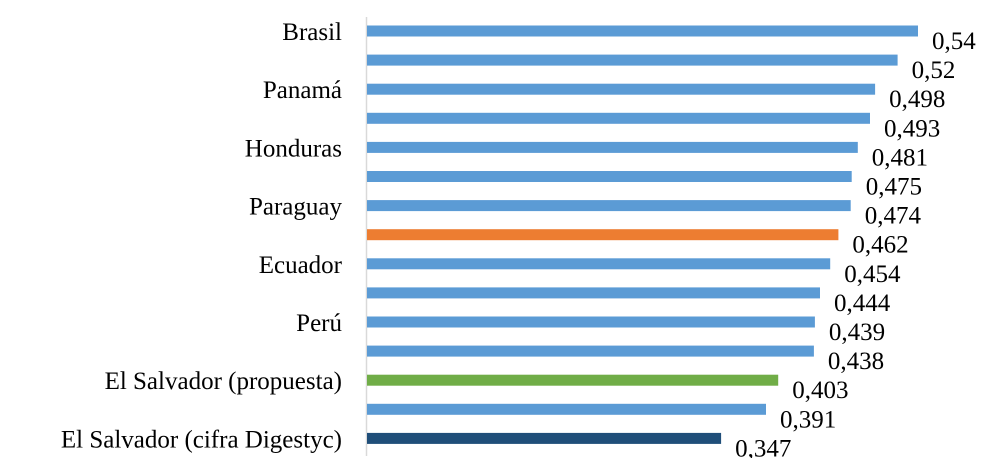 This screenshot has height=458, width=987. Describe the element at coordinates (862, 303) in the screenshot. I see `value-label-9: 0,444` at that location.